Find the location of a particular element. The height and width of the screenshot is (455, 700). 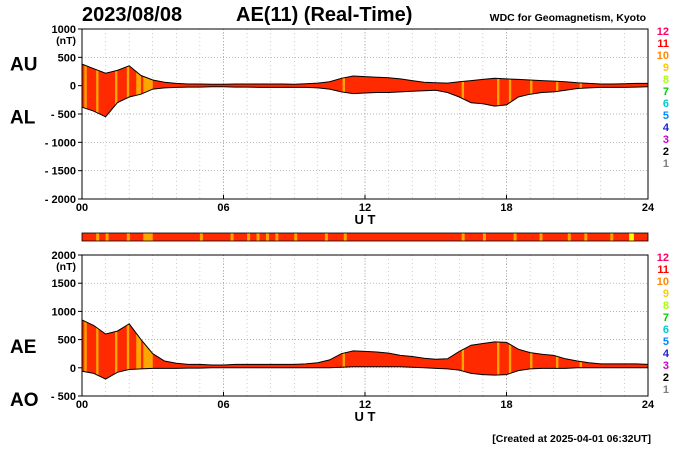

station-count-scale-label: 5 is located at coordinates (666, 116).